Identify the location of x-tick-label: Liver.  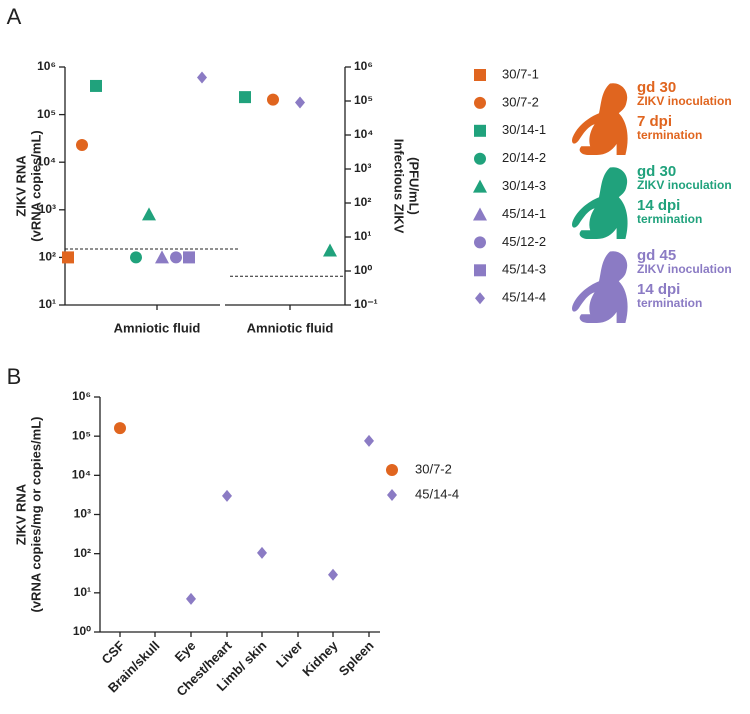
(289, 654).